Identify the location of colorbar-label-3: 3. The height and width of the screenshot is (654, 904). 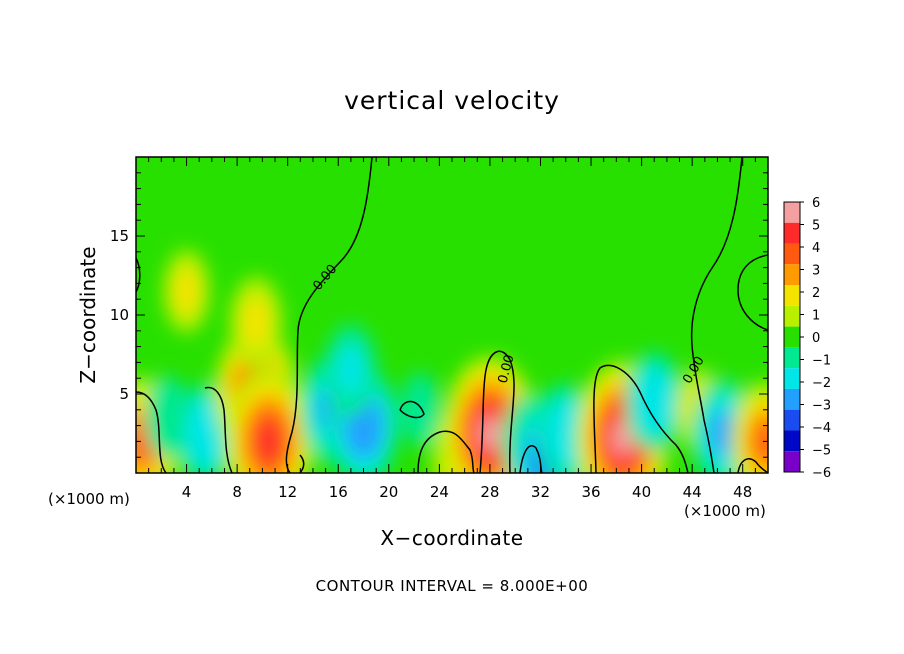
(816, 271).